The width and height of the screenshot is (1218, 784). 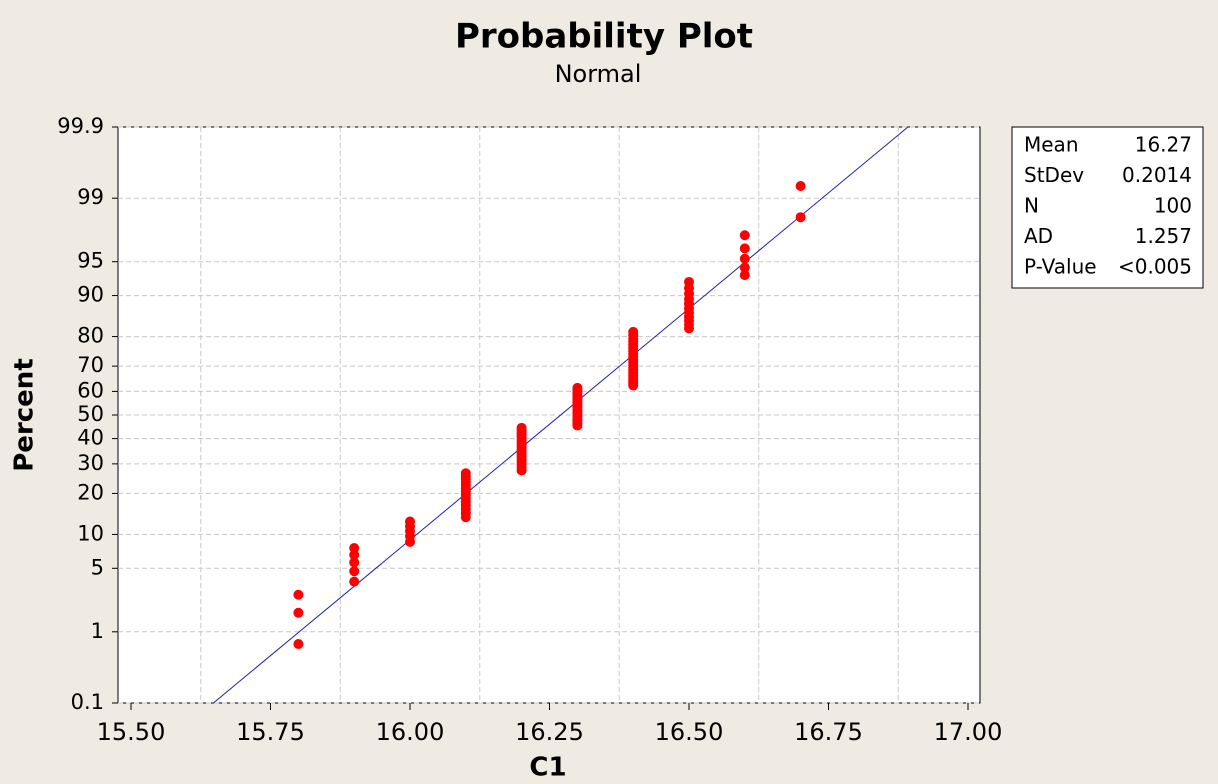 What do you see at coordinates (90, 365) in the screenshot?
I see `y-tick-label: 70` at bounding box center [90, 365].